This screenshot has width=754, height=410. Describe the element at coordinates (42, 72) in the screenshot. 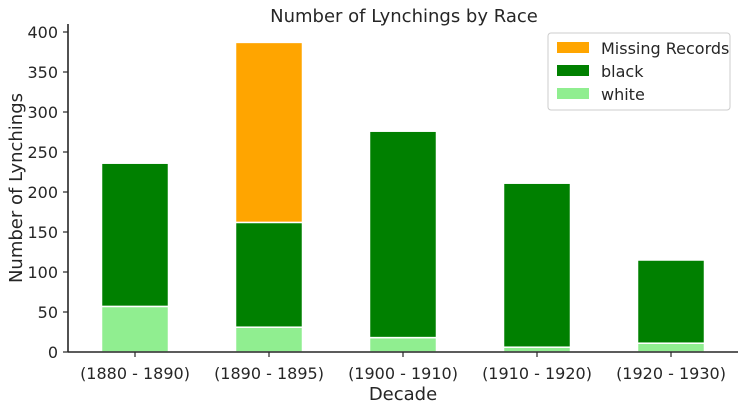

I see `y-tick-label: 350` at that location.